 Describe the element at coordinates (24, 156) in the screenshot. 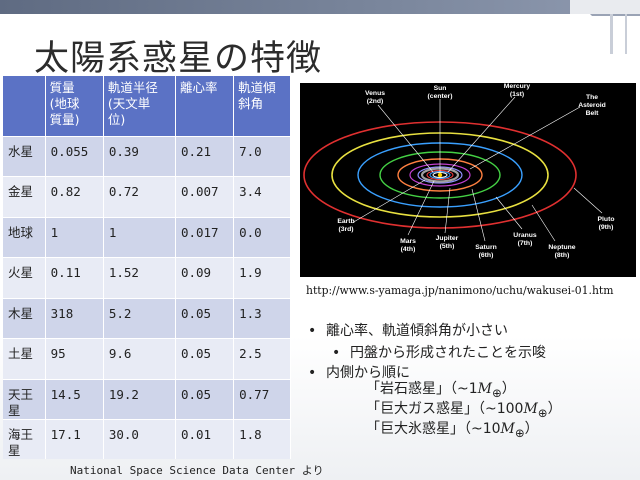

I see `planet-name-cell: 水星` at that location.